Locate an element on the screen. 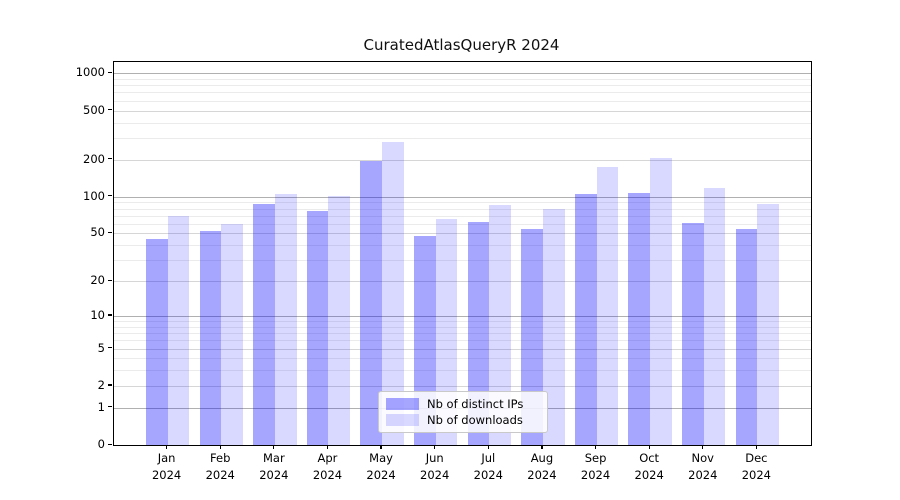  bar-may-distinct-ips is located at coordinates (371, 303).